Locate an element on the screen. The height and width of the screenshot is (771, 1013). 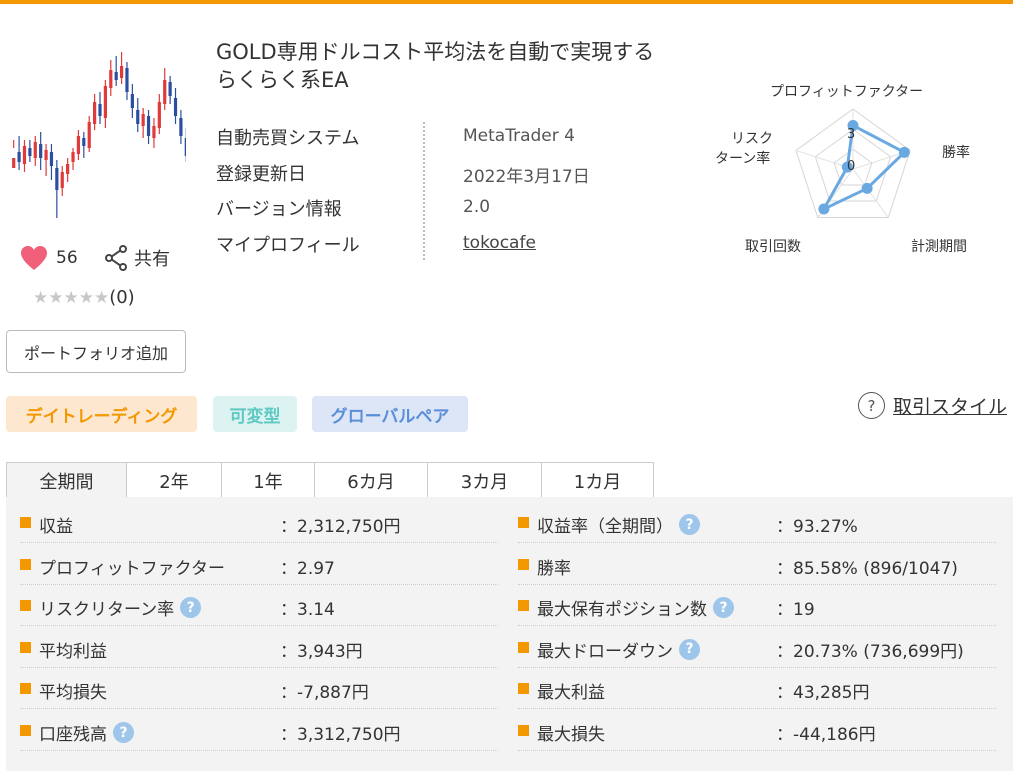
stat-label: 口座残高? is located at coordinates (86, 732).